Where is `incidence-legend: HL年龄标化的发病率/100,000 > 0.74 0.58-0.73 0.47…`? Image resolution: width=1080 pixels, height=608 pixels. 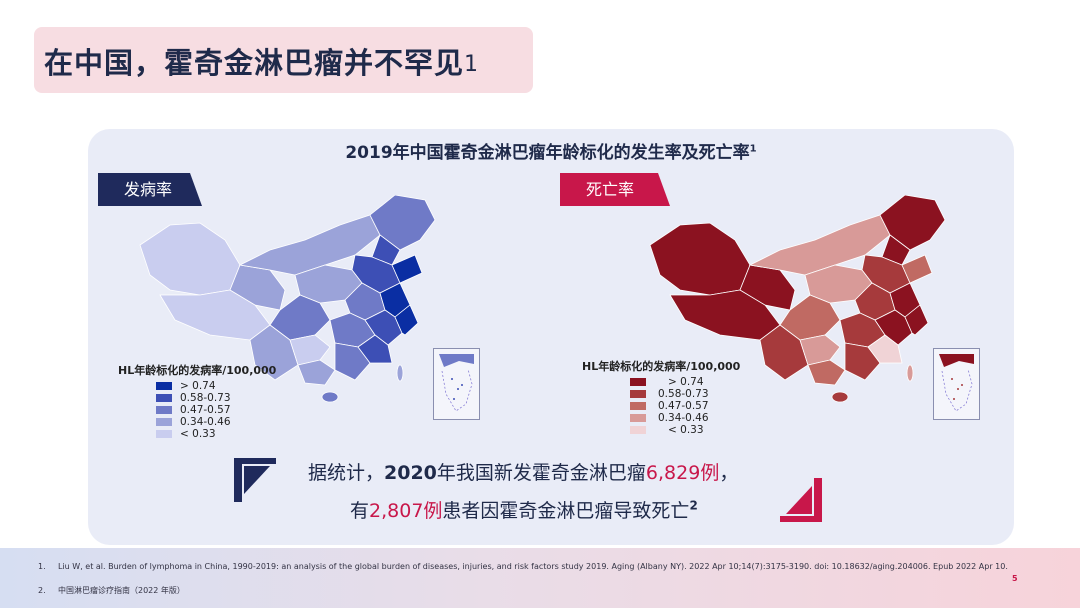
incidence-legend: HL年龄标化的发病率/100,000 > 0.74 0.58-0.73 0.47… is located at coordinates (203, 401).